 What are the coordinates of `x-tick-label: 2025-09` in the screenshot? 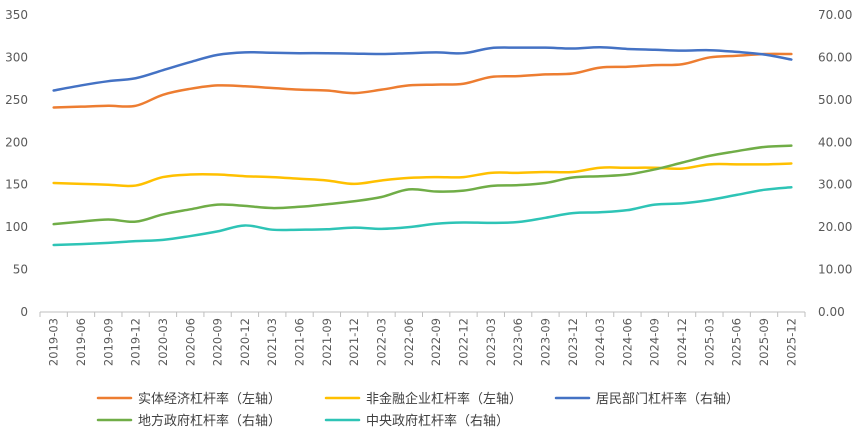 It's located at (764, 342).